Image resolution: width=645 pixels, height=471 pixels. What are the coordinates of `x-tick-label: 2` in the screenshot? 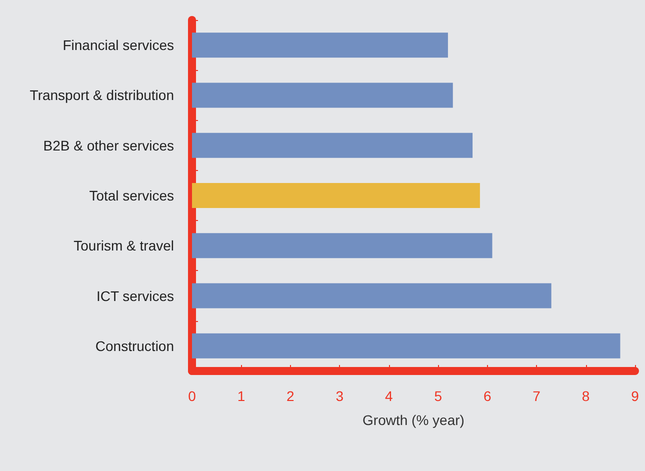 It's located at (290, 396).